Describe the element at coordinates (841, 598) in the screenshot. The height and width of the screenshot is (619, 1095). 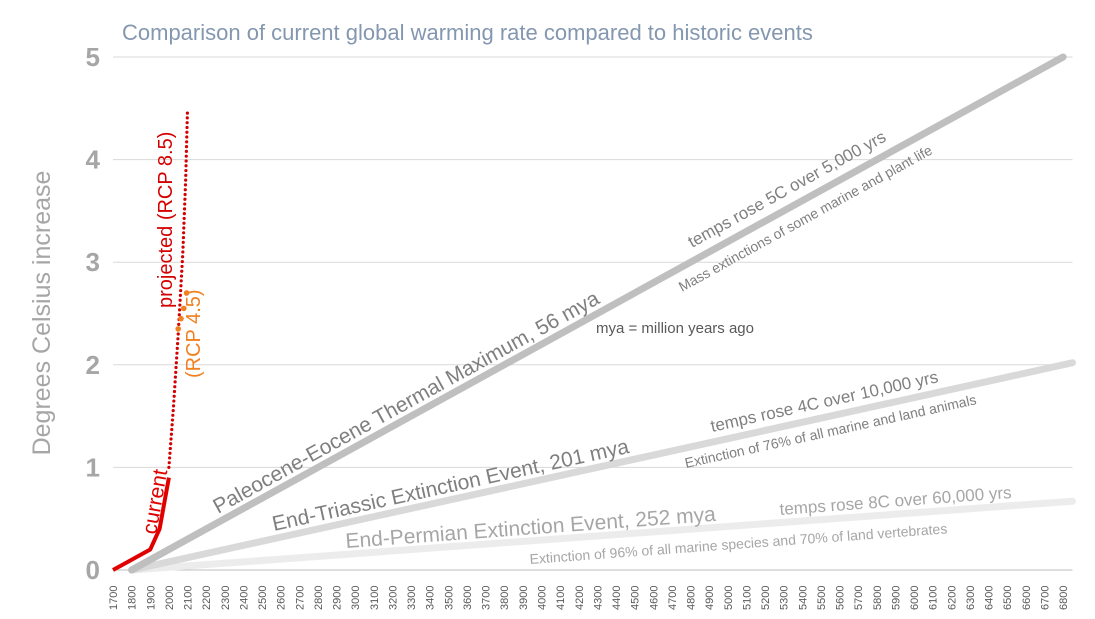
I see `x-tick-label: 5600` at that location.